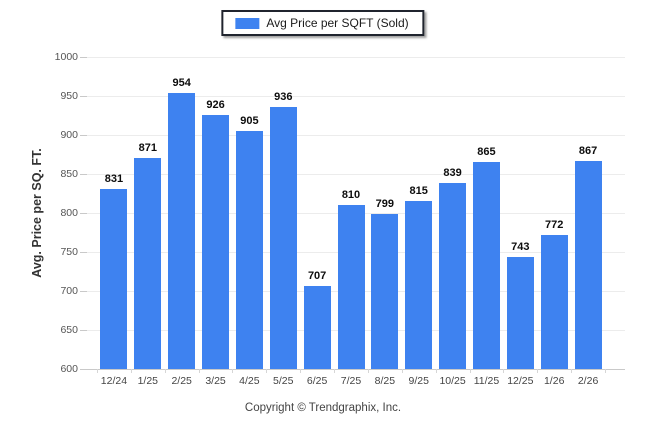 This screenshot has width=646, height=434. What do you see at coordinates (385, 381) in the screenshot?
I see `x-axis-category-label: 8/25` at bounding box center [385, 381].